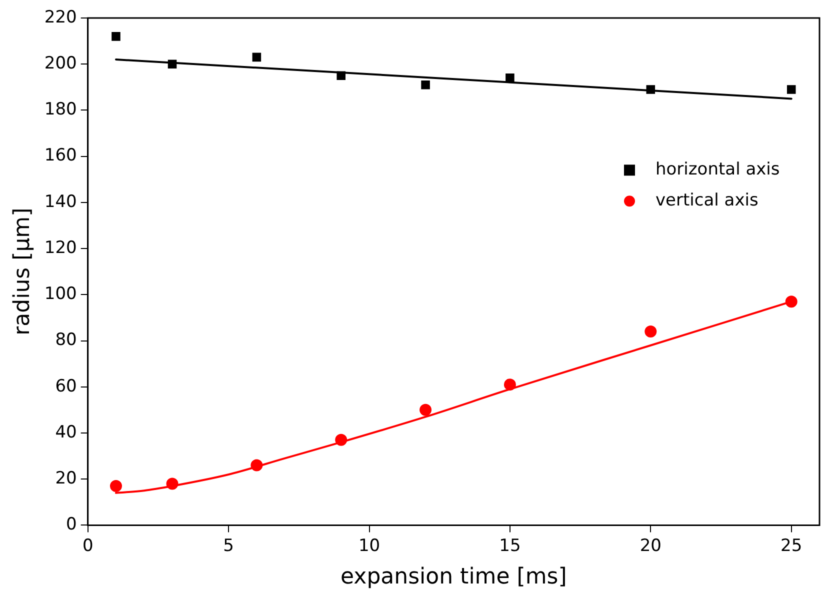 The width and height of the screenshot is (826, 599). What do you see at coordinates (60, 202) in the screenshot?
I see `y-tick-label: 140` at bounding box center [60, 202].